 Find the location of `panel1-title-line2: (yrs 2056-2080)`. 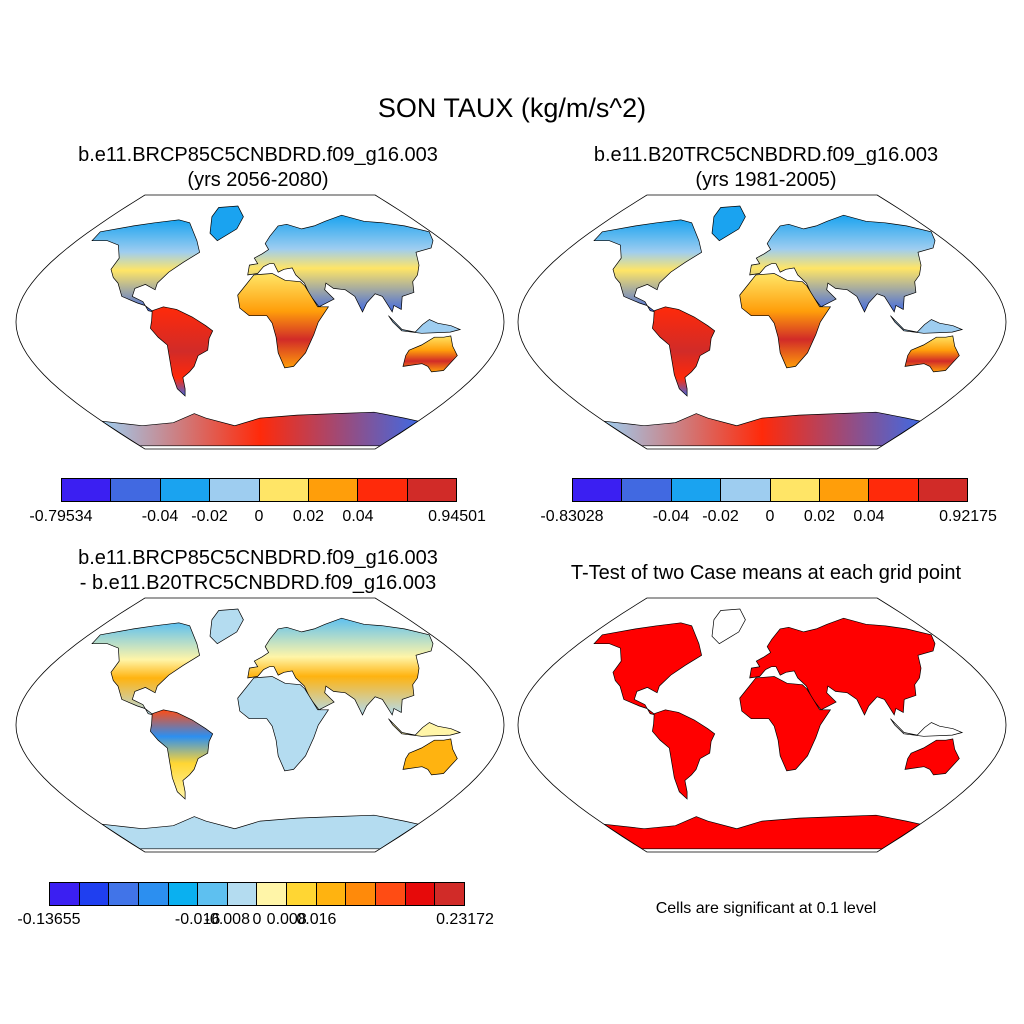

panel1-title-line2: (yrs 2056-2080) is located at coordinates (258, 180).